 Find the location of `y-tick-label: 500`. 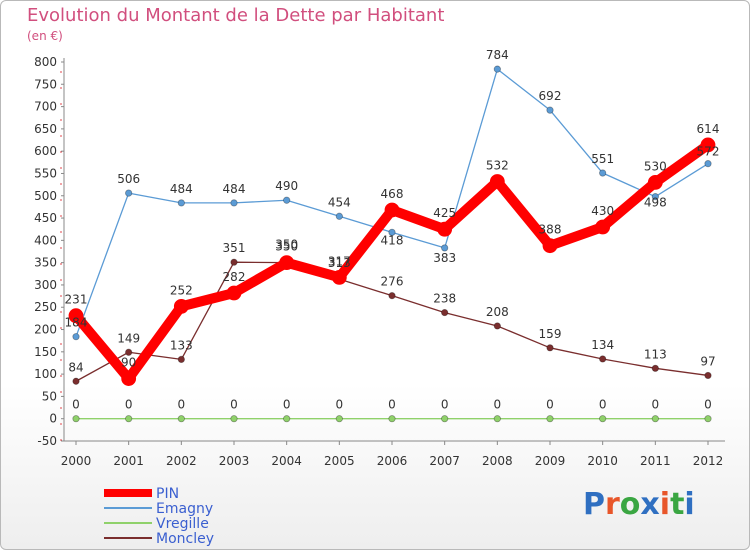

y-tick-label: 500 is located at coordinates (45, 196).